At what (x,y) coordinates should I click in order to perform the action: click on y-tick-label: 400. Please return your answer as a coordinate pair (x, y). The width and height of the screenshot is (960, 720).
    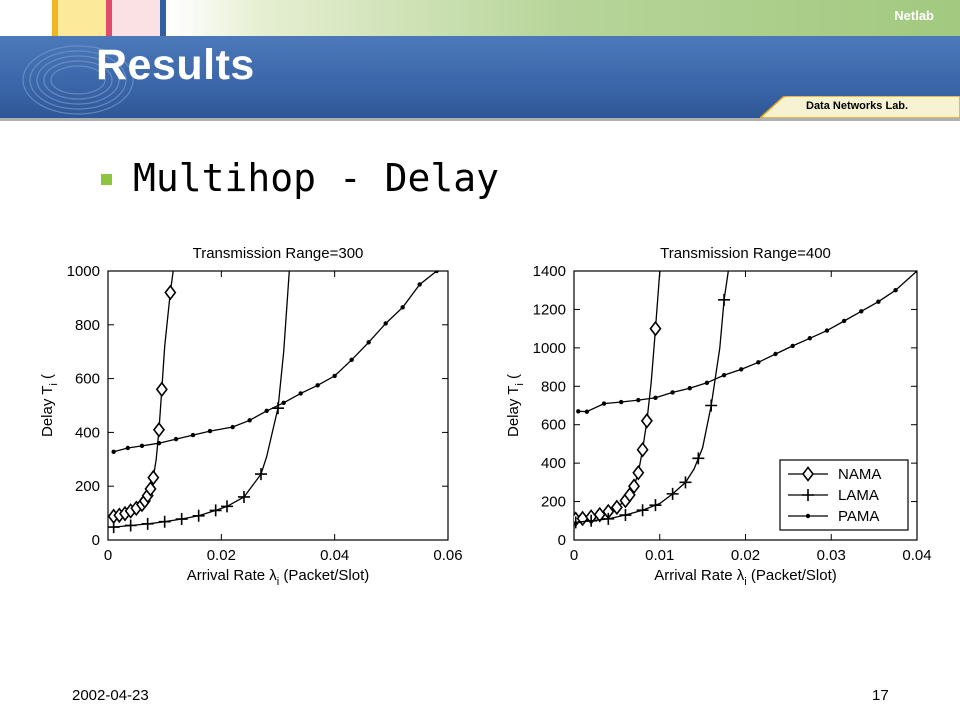
    Looking at the image, I should click on (87, 432).